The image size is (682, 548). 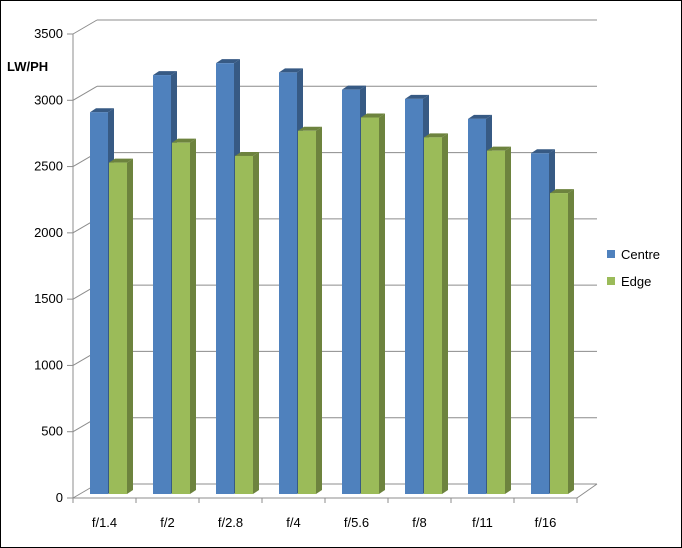 I want to click on legend-swatch-centre, so click(x=611, y=254).